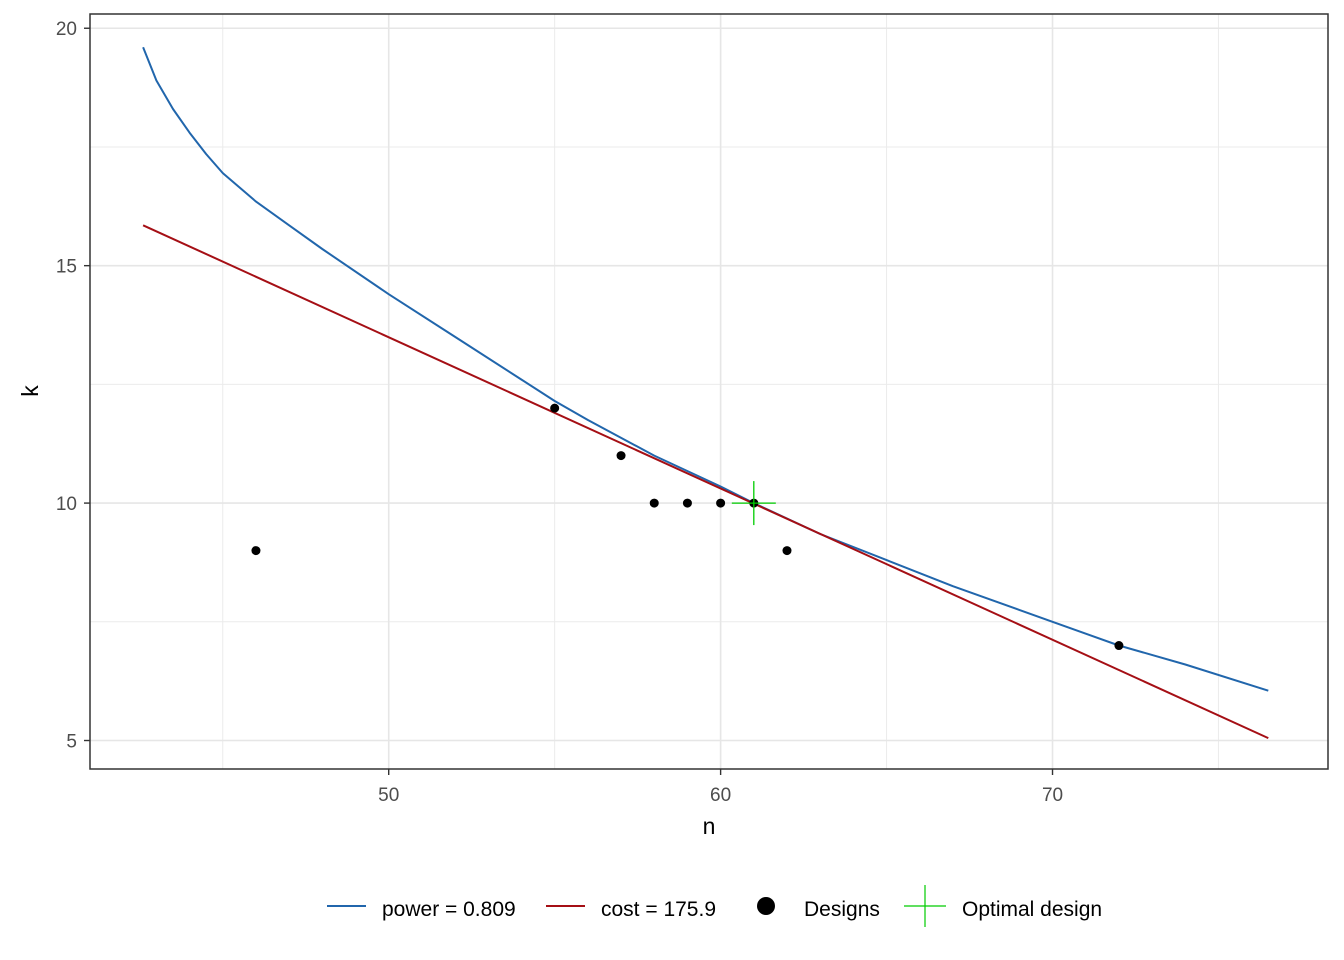 This screenshot has width=1344, height=960. I want to click on y-tick-label: 15, so click(66, 267).